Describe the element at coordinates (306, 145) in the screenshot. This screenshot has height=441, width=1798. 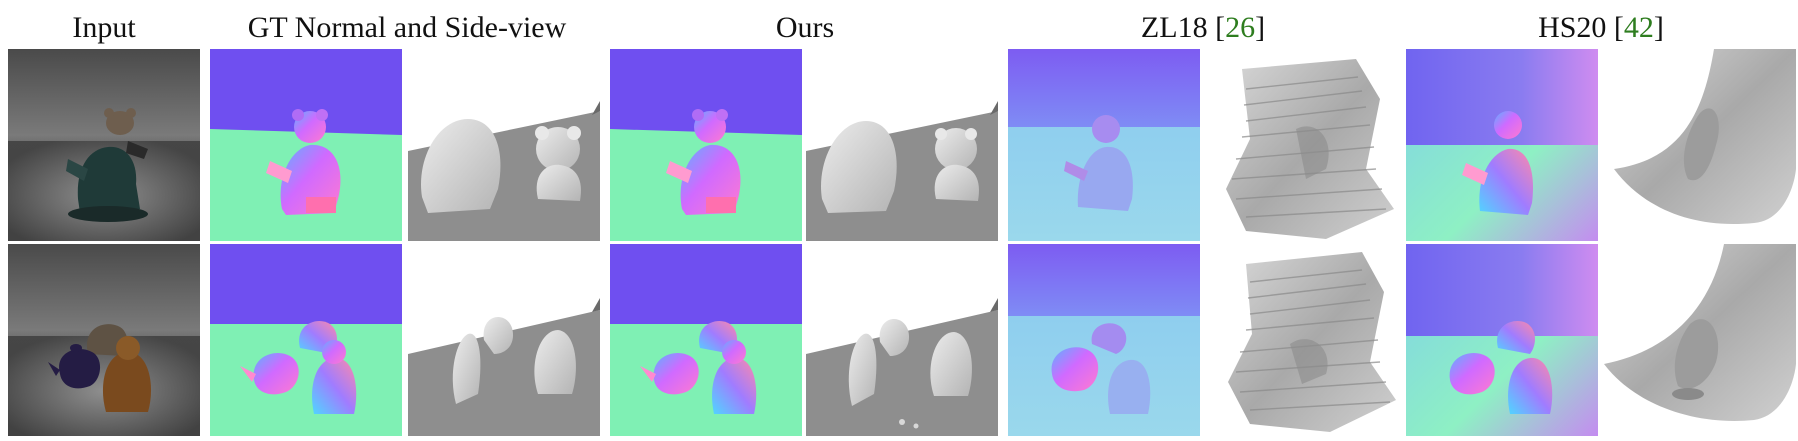
I see `gt-normal-map-row1` at that location.